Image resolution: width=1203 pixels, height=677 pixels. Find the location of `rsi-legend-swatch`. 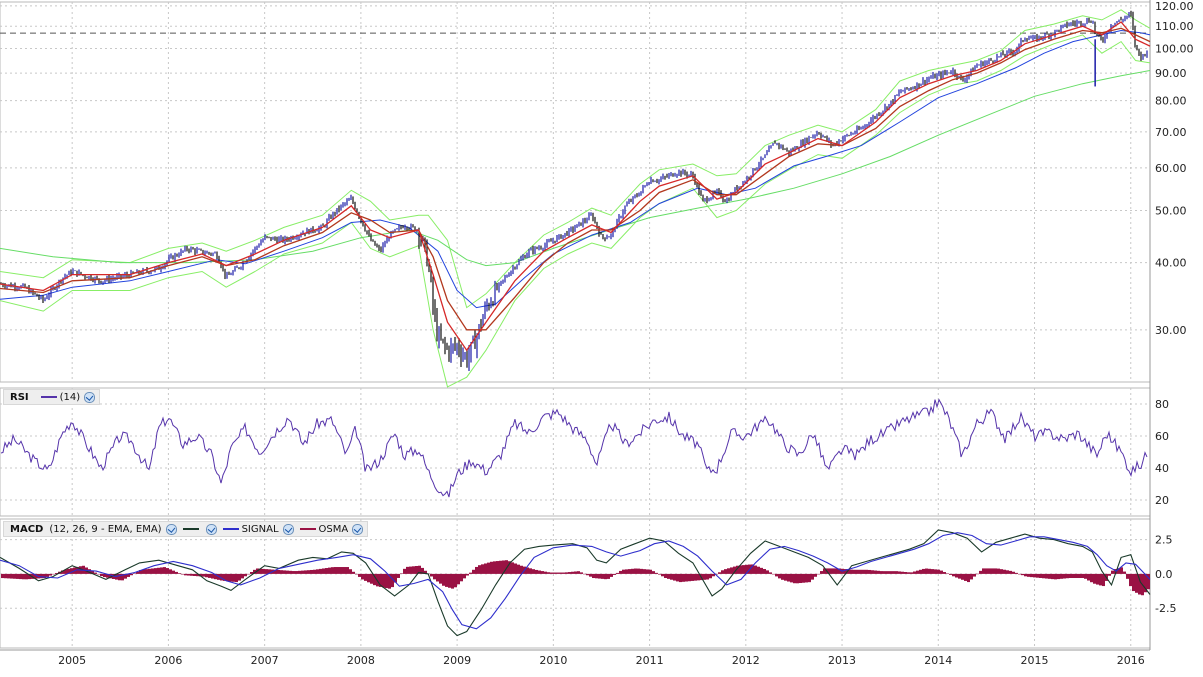

rsi-legend-swatch is located at coordinates (48, 397).